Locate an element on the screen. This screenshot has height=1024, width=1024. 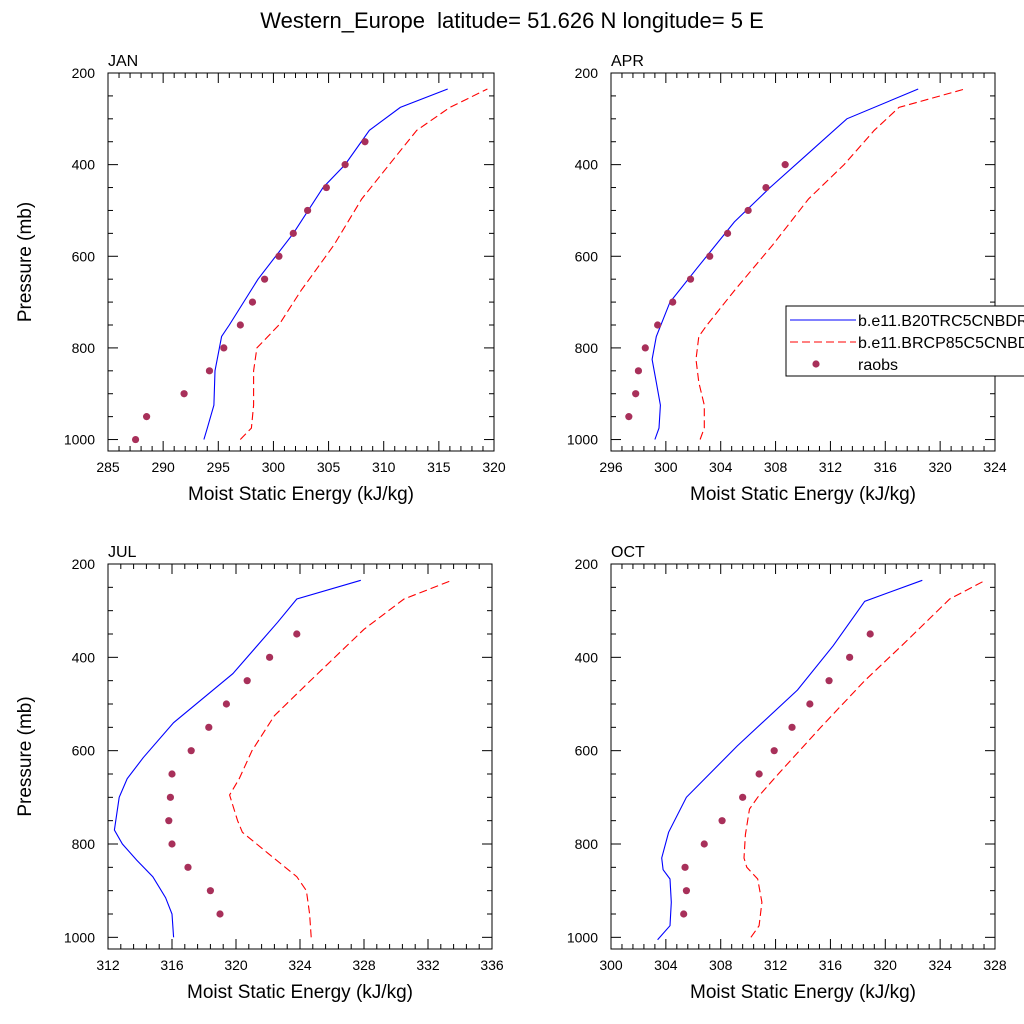
legend-box is located at coordinates (904, 341).